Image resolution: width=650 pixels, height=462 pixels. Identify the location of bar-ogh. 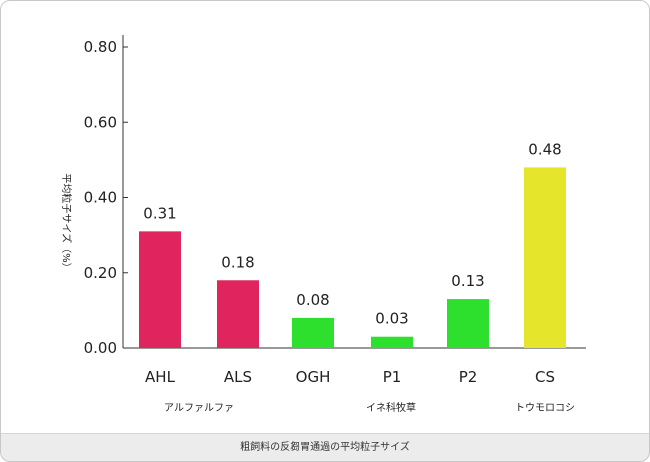
(313, 332).